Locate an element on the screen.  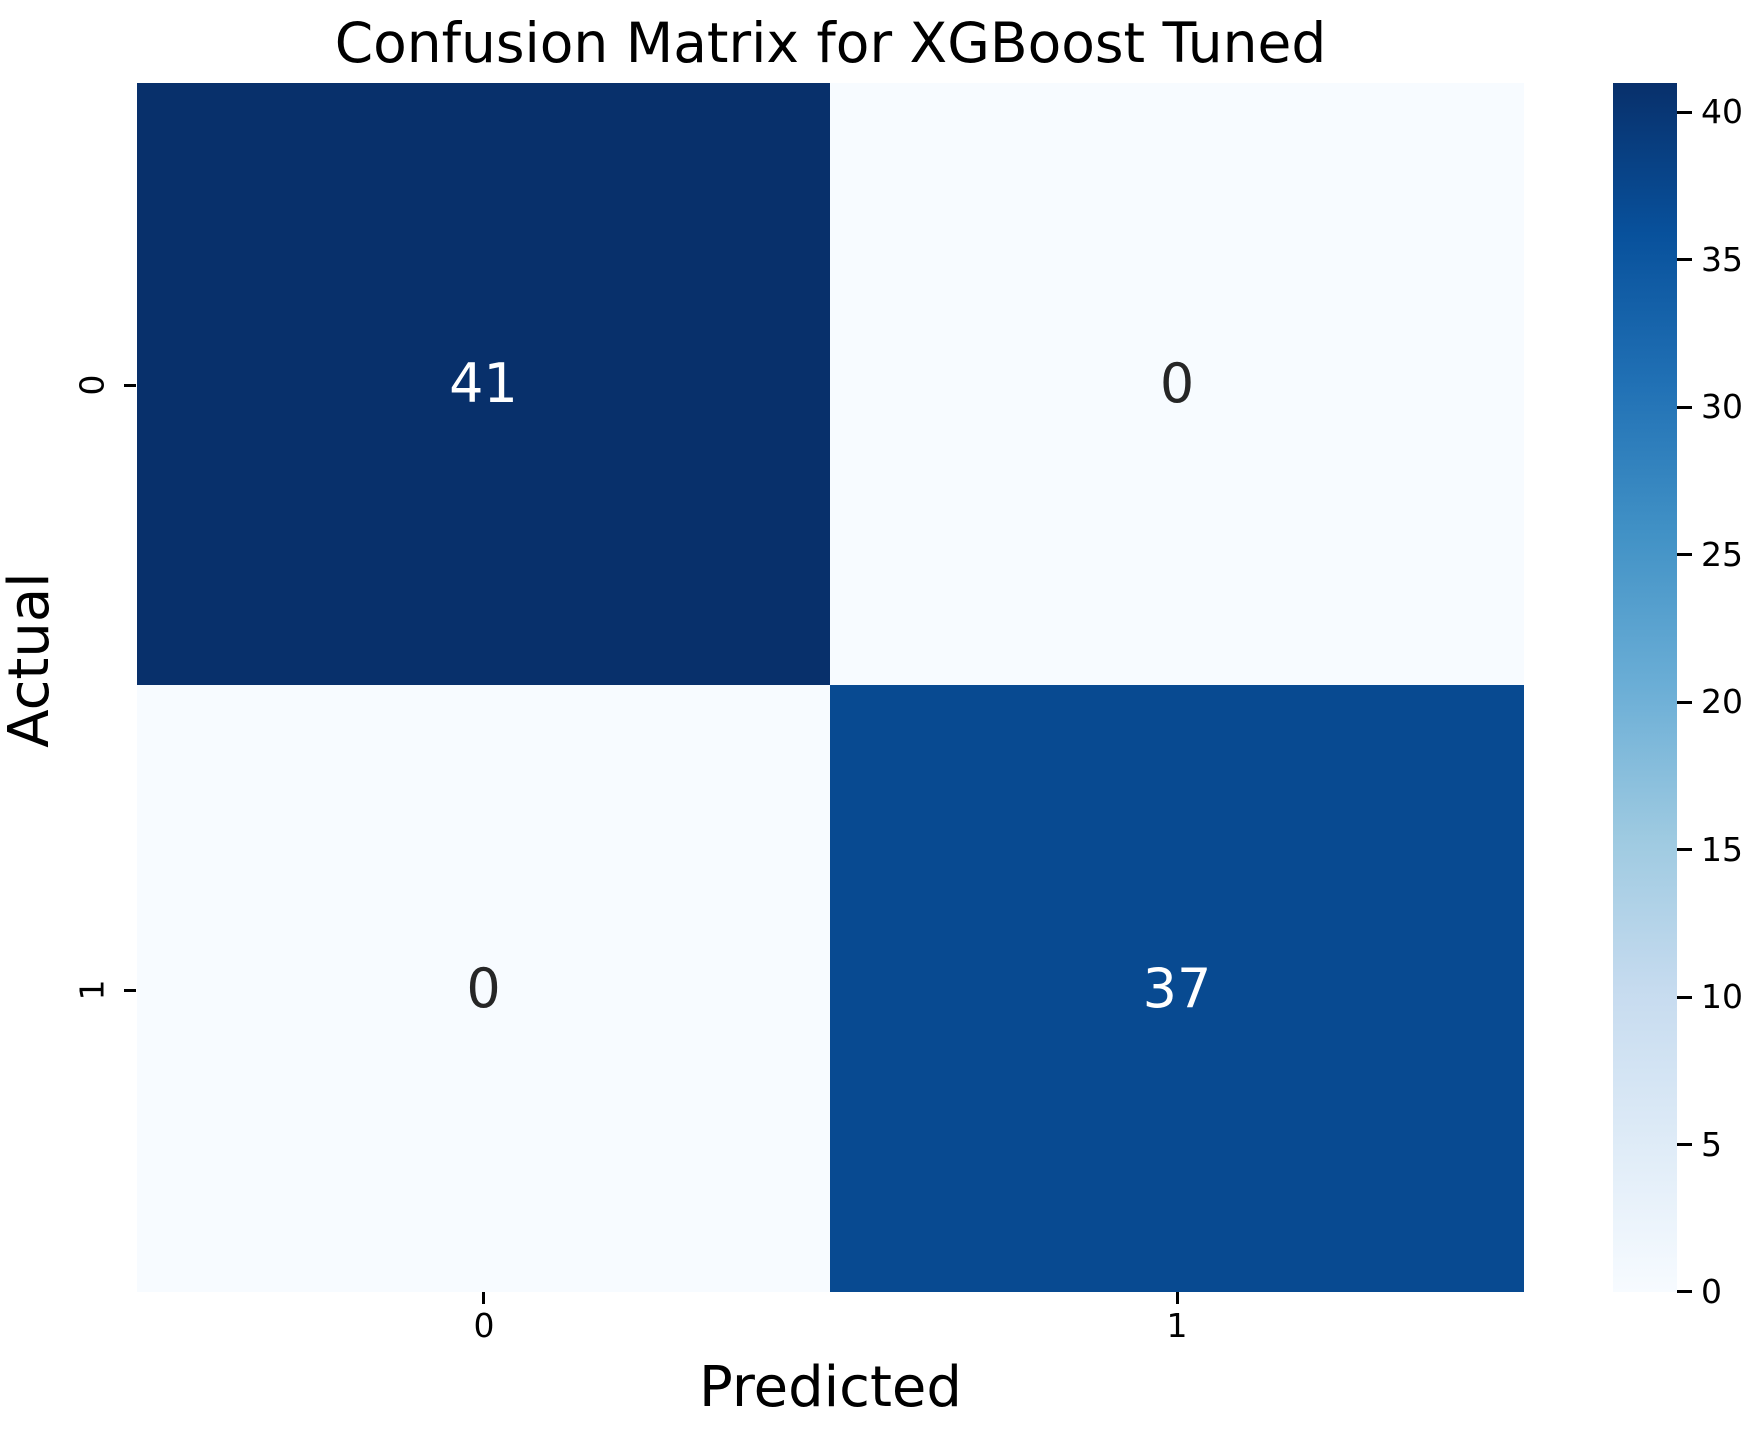
cell-value: 41 is located at coordinates (483, 383).